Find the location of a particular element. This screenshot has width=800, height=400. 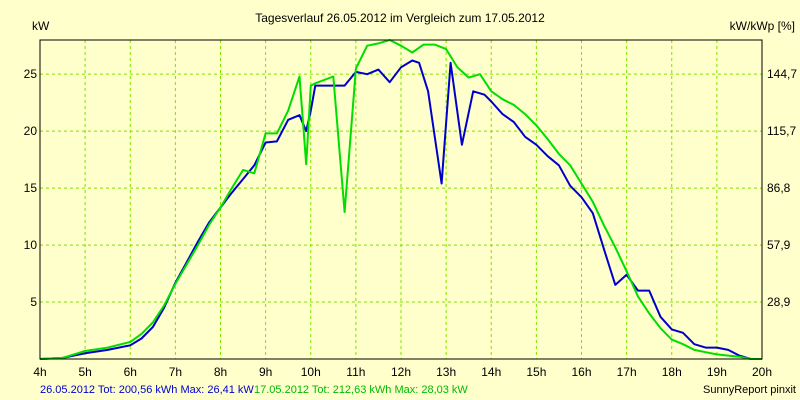

x-tick-label: 8h is located at coordinates (220, 372).